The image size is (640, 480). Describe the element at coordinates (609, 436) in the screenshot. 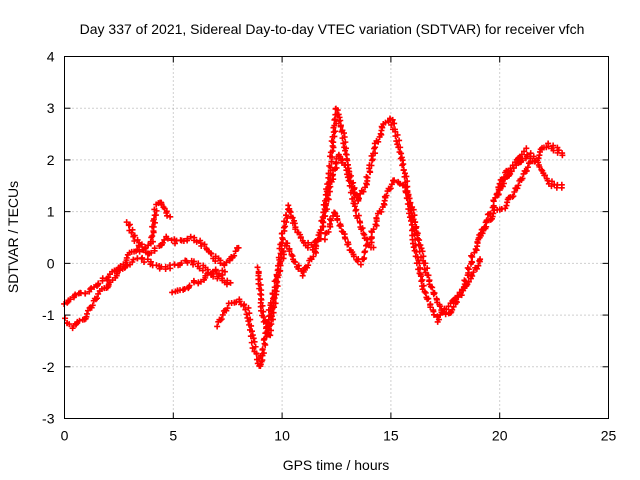

I see `x-tick-label: 25` at that location.